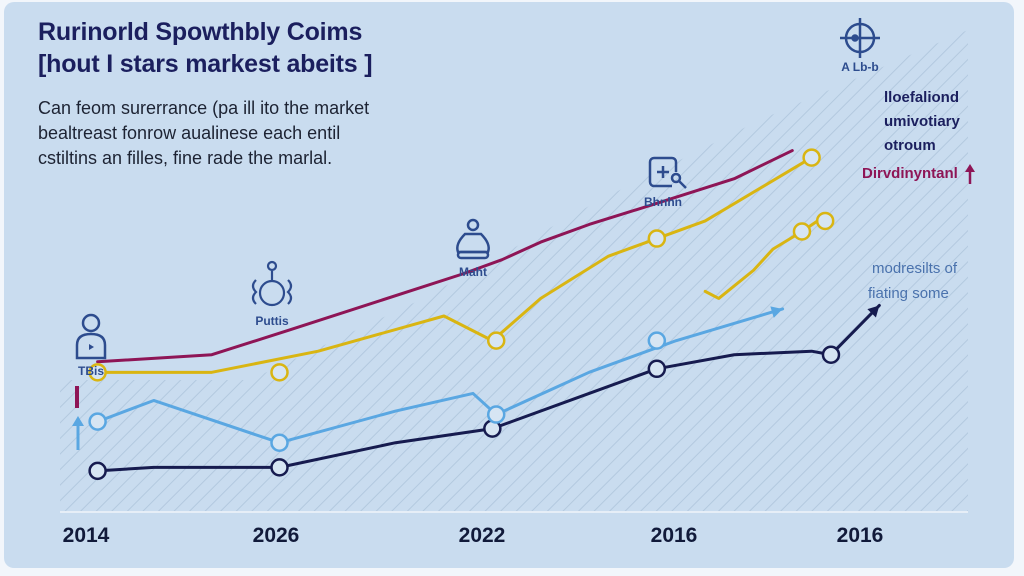  What do you see at coordinates (272, 283) in the screenshot?
I see `gear-bulb-icon` at bounding box center [272, 283].